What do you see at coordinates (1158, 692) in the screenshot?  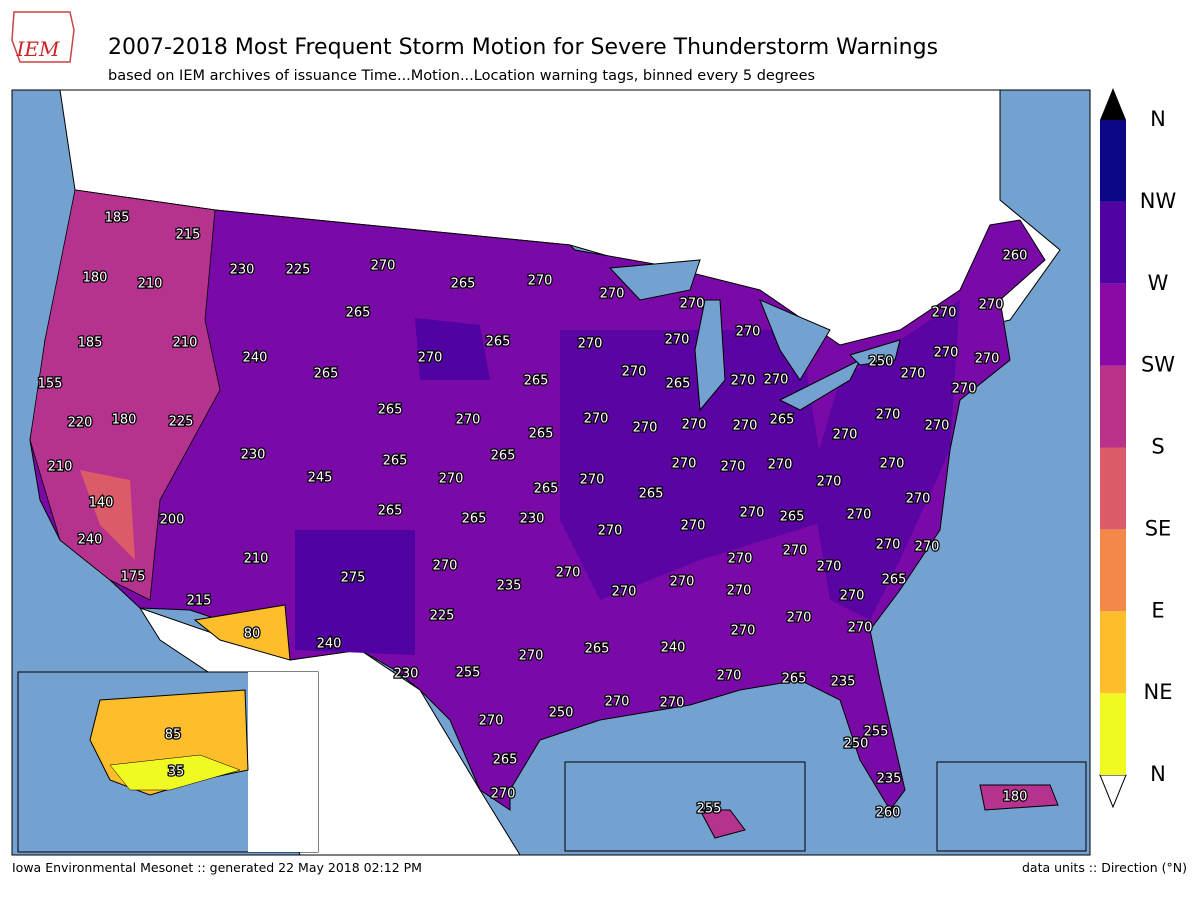 I see `colorbar-tick-label: NE` at bounding box center [1158, 692].